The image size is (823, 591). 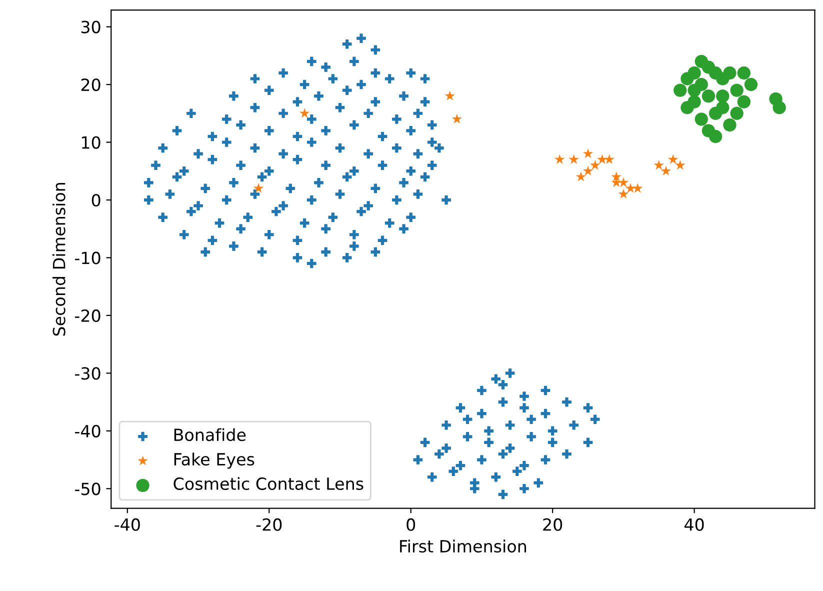 What do you see at coordinates (87, 489) in the screenshot?
I see `y-tick-label: -50` at bounding box center [87, 489].